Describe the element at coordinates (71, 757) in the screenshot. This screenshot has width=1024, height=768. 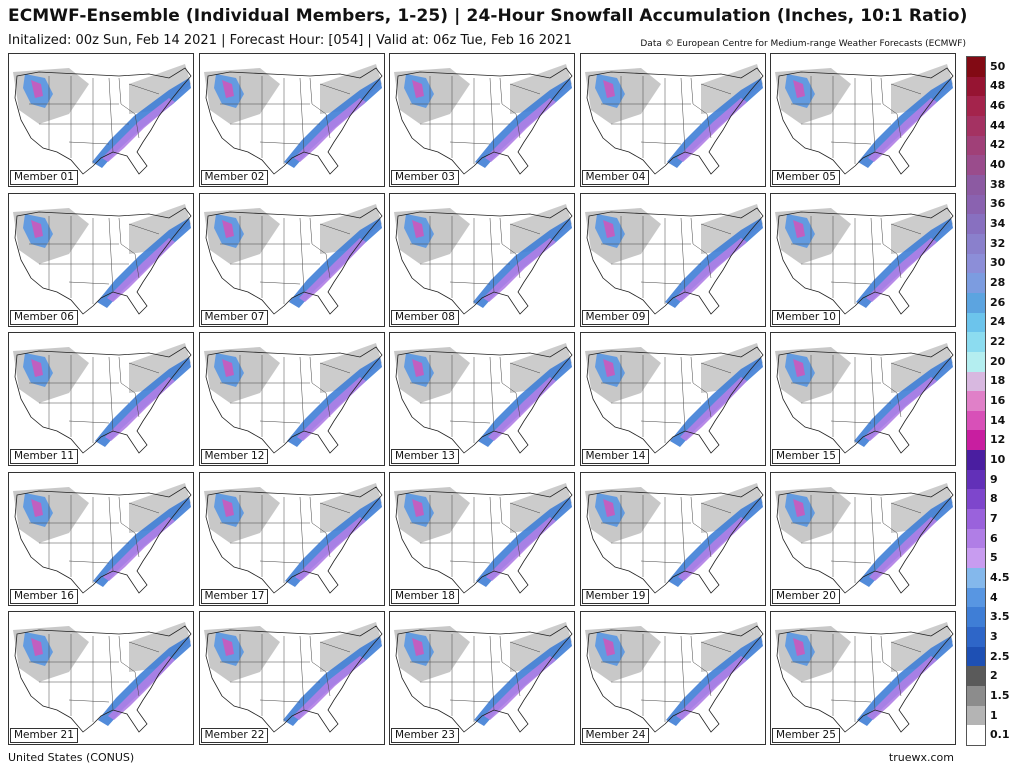
I see `region-label: United States (CONUS)` at that location.